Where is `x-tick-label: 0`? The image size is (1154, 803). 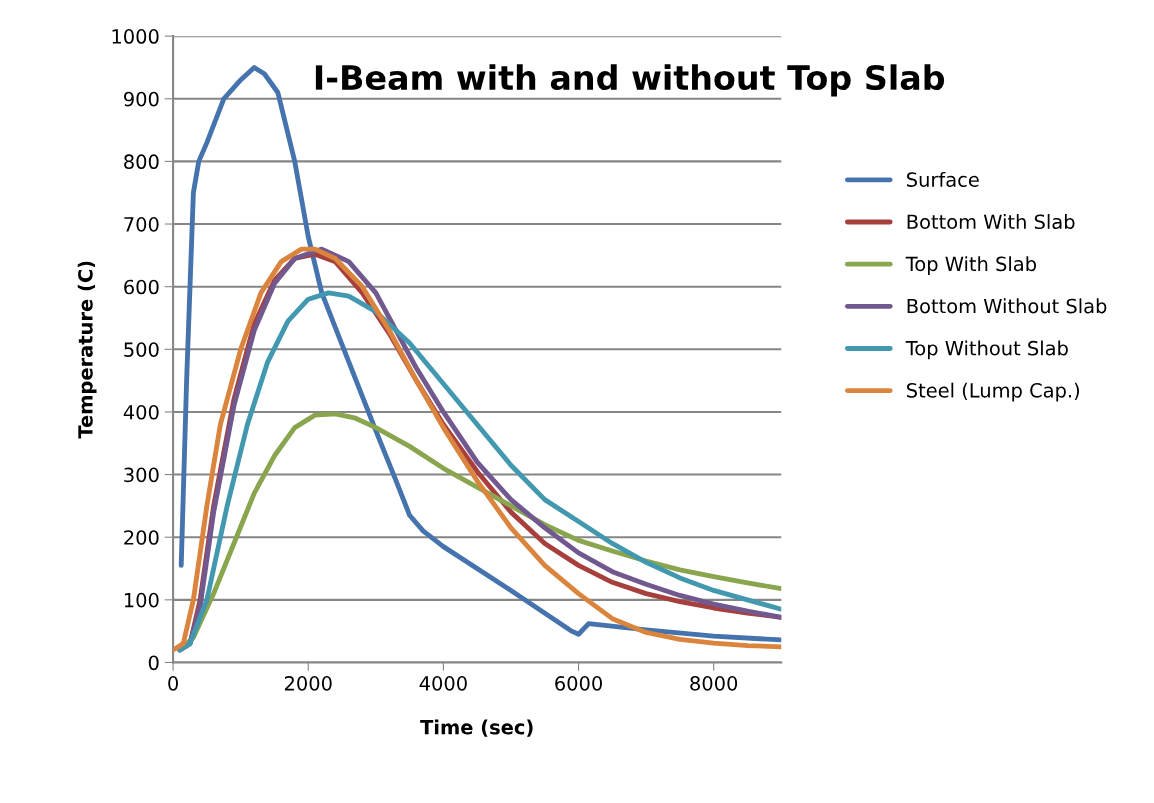
x-tick-label: 0 is located at coordinates (173, 683).